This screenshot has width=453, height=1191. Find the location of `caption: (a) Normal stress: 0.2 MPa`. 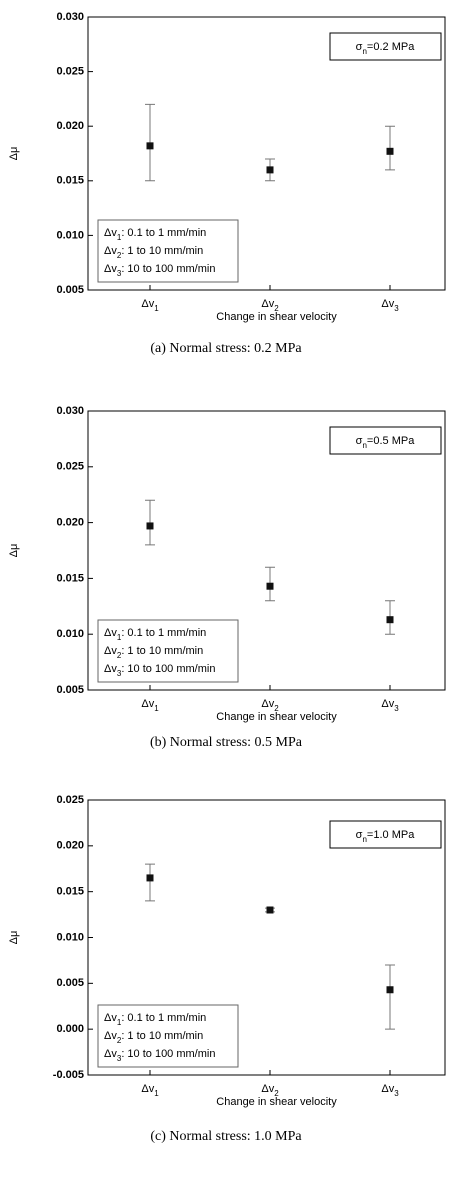

caption: (a) Normal stress: 0.2 MPa is located at coordinates (226, 348).